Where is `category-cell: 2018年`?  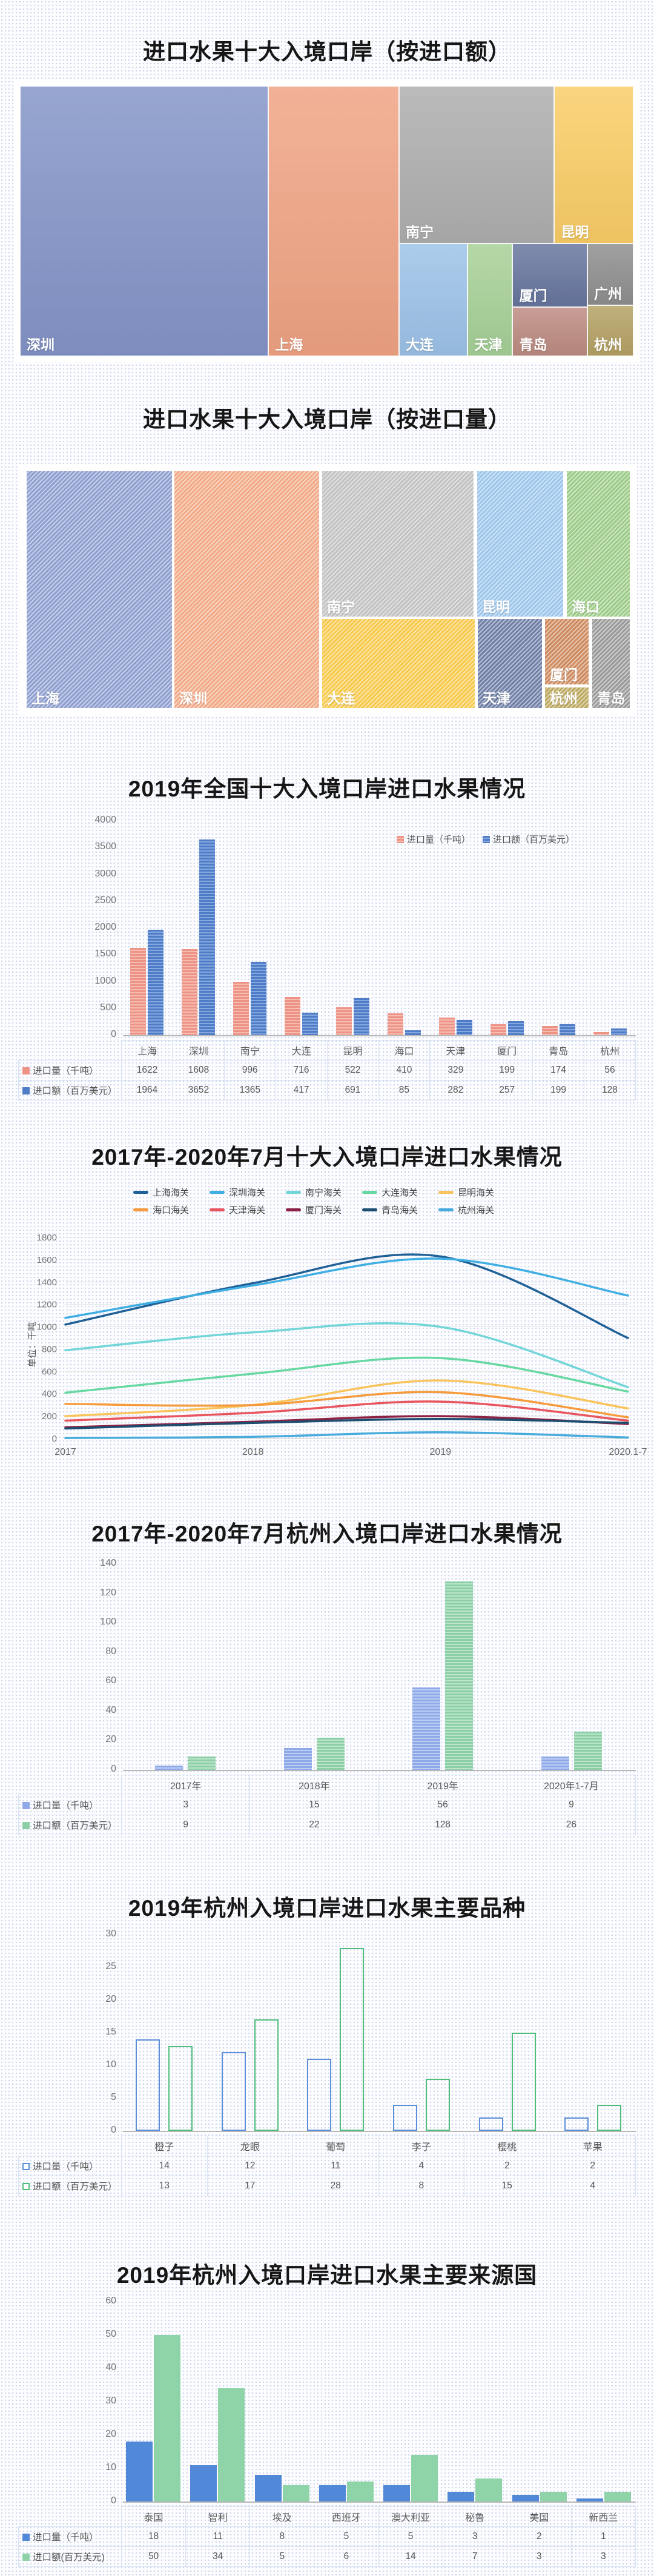
category-cell: 2018年 is located at coordinates (314, 1785).